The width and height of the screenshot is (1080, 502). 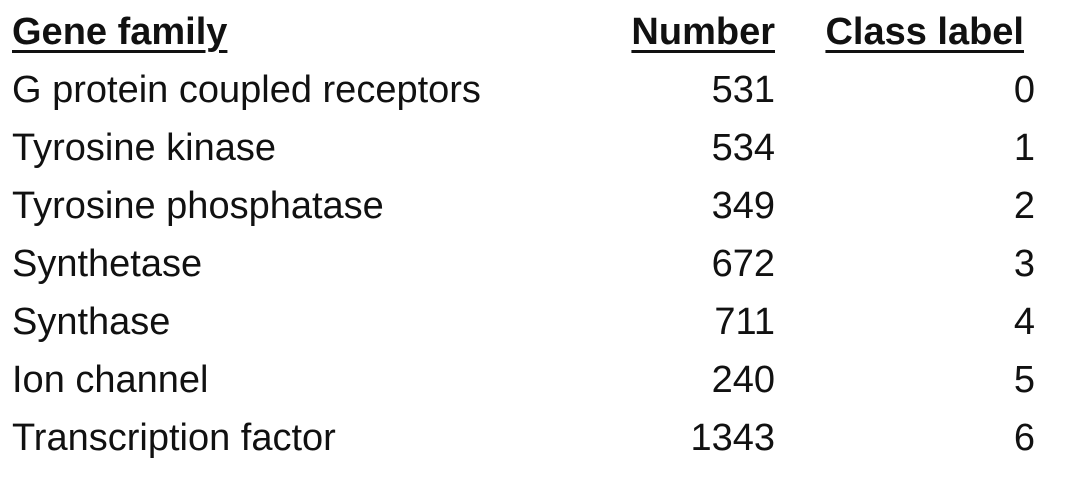 What do you see at coordinates (198, 206) in the screenshot?
I see `gene-family-cell: Tyrosine phosphatase` at bounding box center [198, 206].